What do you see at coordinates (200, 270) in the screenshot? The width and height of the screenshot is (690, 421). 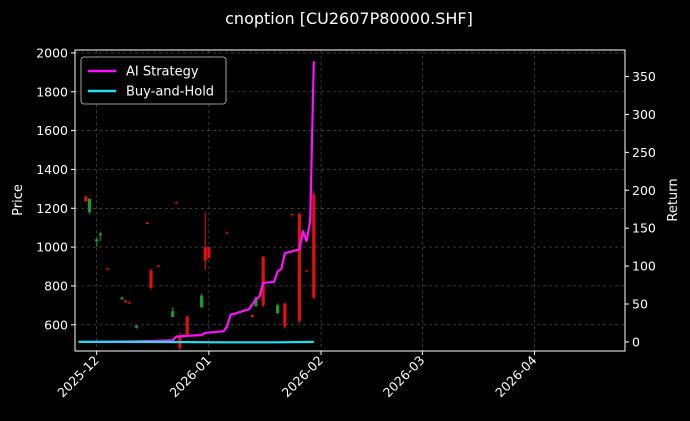 I see `candlestick-series` at bounding box center [200, 270].